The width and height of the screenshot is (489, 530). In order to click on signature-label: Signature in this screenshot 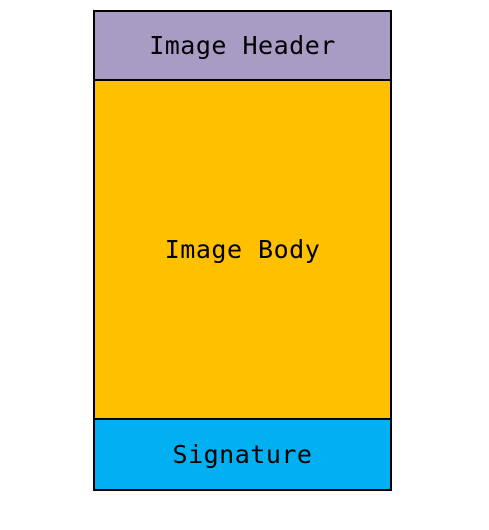, I will do `click(242, 454)`.